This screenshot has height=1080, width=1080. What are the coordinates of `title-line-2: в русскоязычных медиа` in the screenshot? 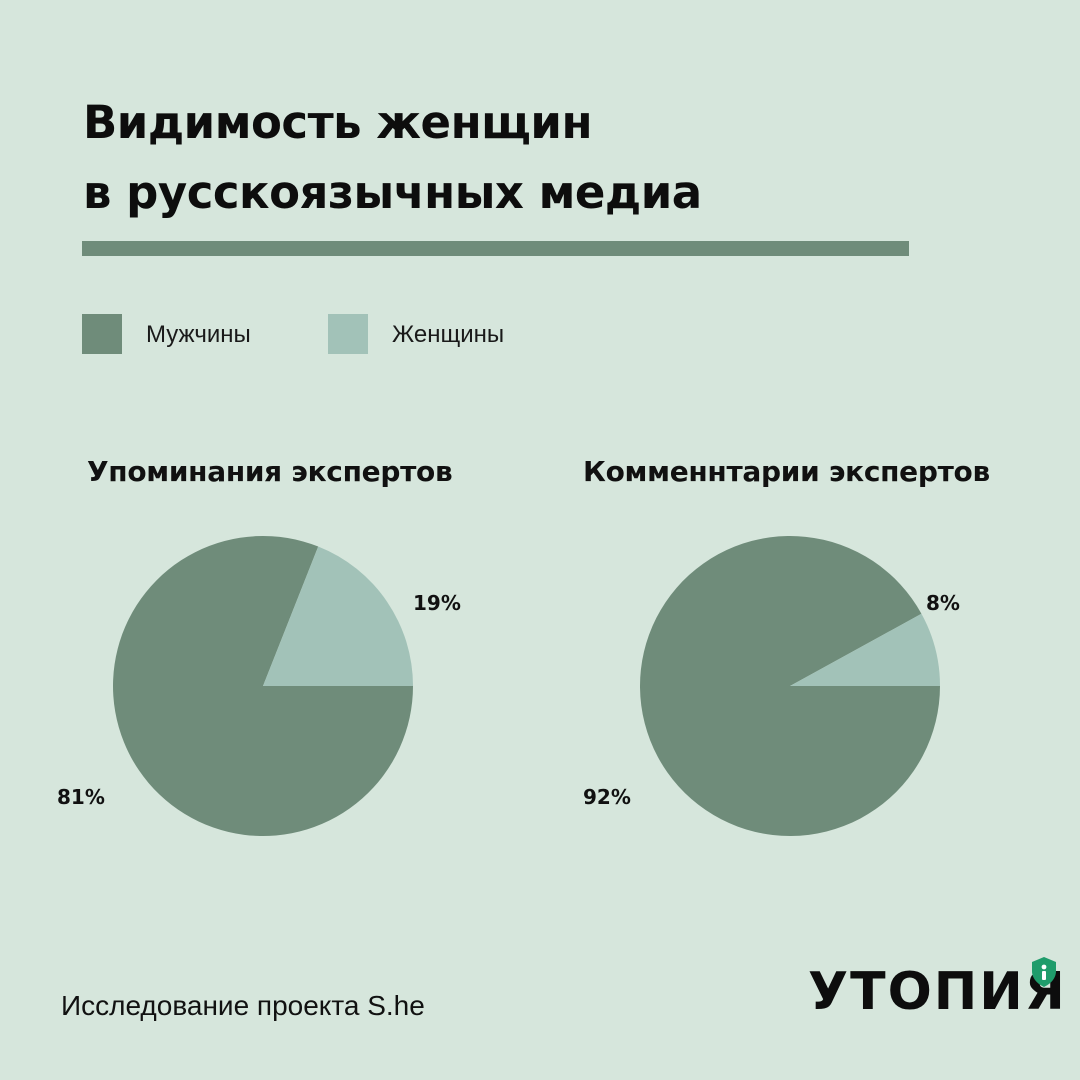 It's located at (392, 192).